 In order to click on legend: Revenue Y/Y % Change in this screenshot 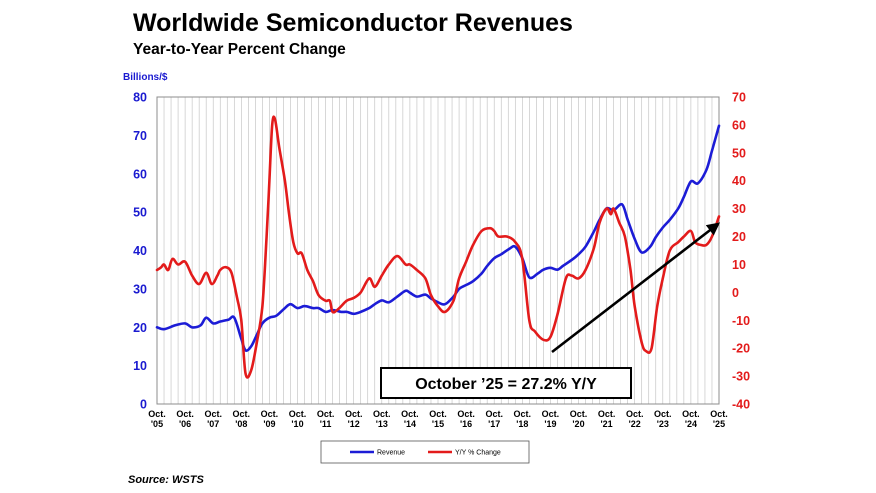, I will do `click(425, 452)`.